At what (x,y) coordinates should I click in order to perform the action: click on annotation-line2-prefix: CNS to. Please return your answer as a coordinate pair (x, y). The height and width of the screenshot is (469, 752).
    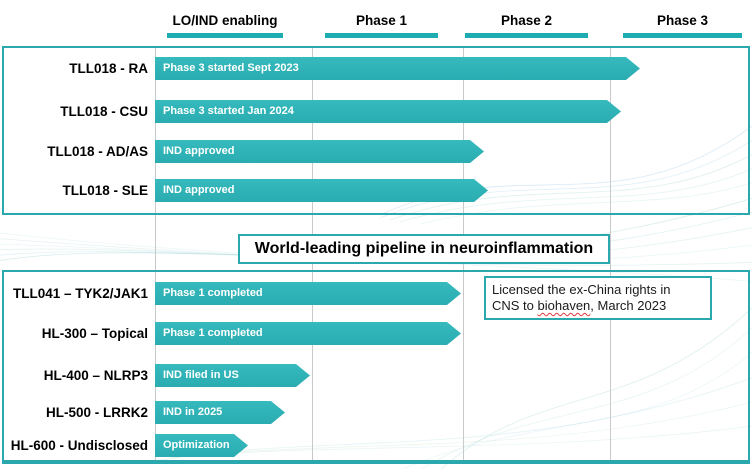
    Looking at the image, I should click on (515, 305).